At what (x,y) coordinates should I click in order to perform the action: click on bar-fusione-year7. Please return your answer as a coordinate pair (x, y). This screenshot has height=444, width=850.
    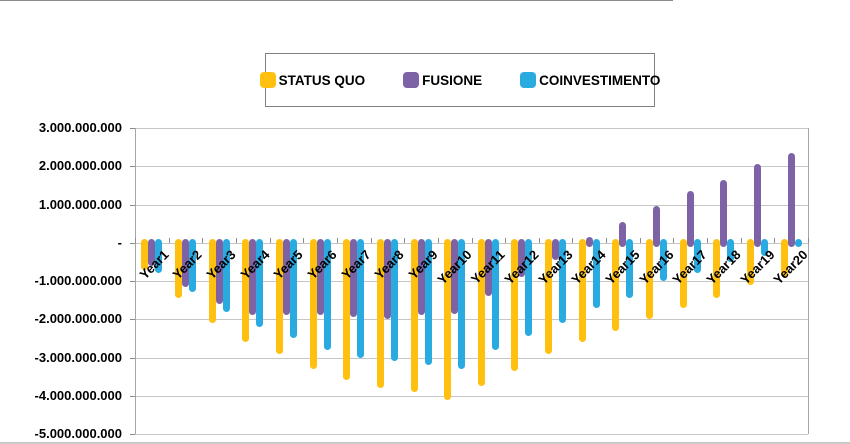
    Looking at the image, I should click on (354, 278).